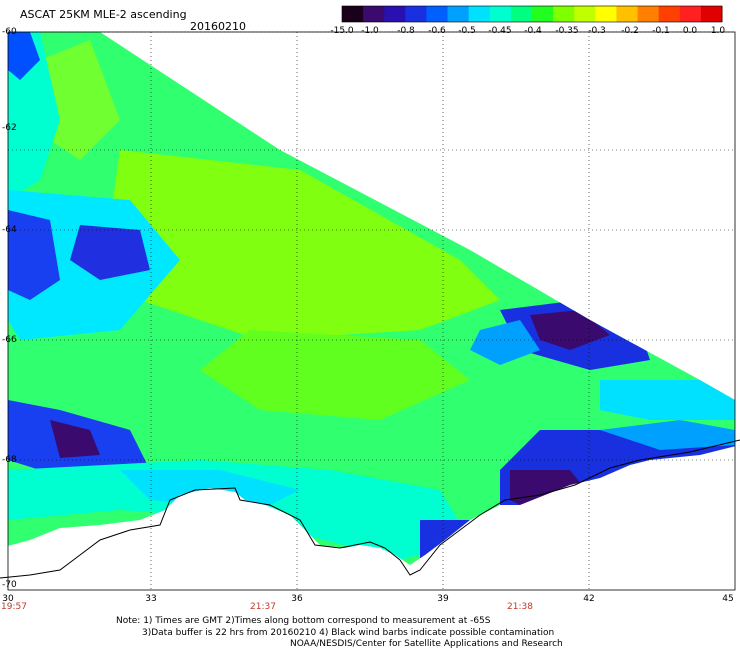  I want to click on colorbar-label: -0.6, so click(437, 31).